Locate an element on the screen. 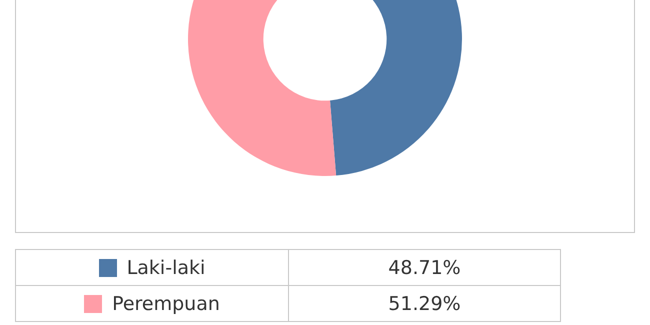  data-label: 48.71% is located at coordinates (424, 268).